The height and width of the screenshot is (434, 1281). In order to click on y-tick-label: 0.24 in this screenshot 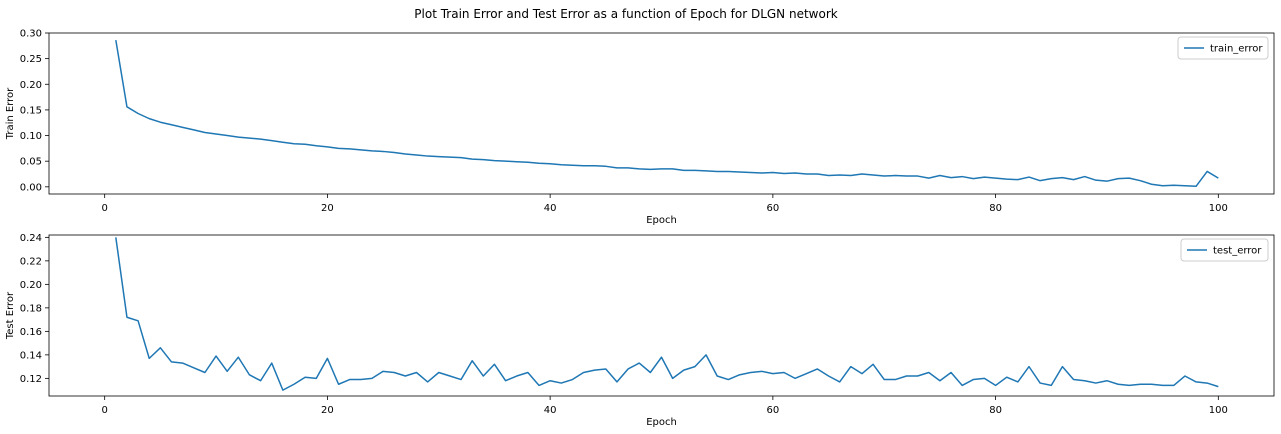, I will do `click(31, 238)`.